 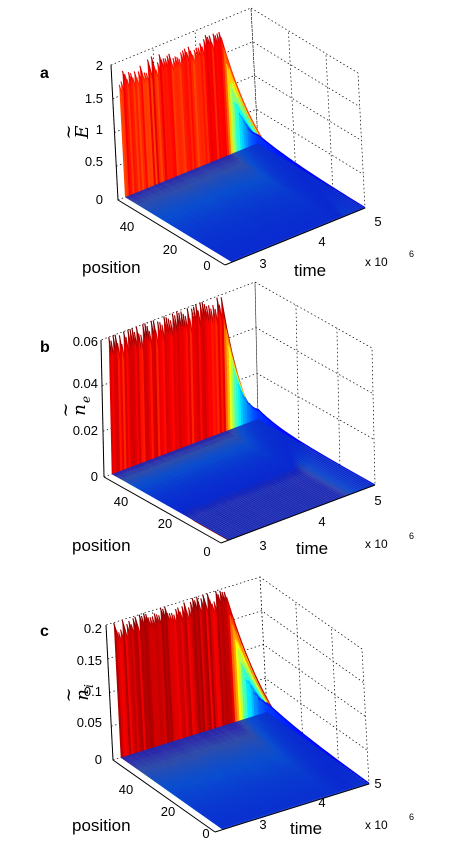 What do you see at coordinates (198, 98) in the screenshot?
I see `x-gridline` at bounding box center [198, 98].